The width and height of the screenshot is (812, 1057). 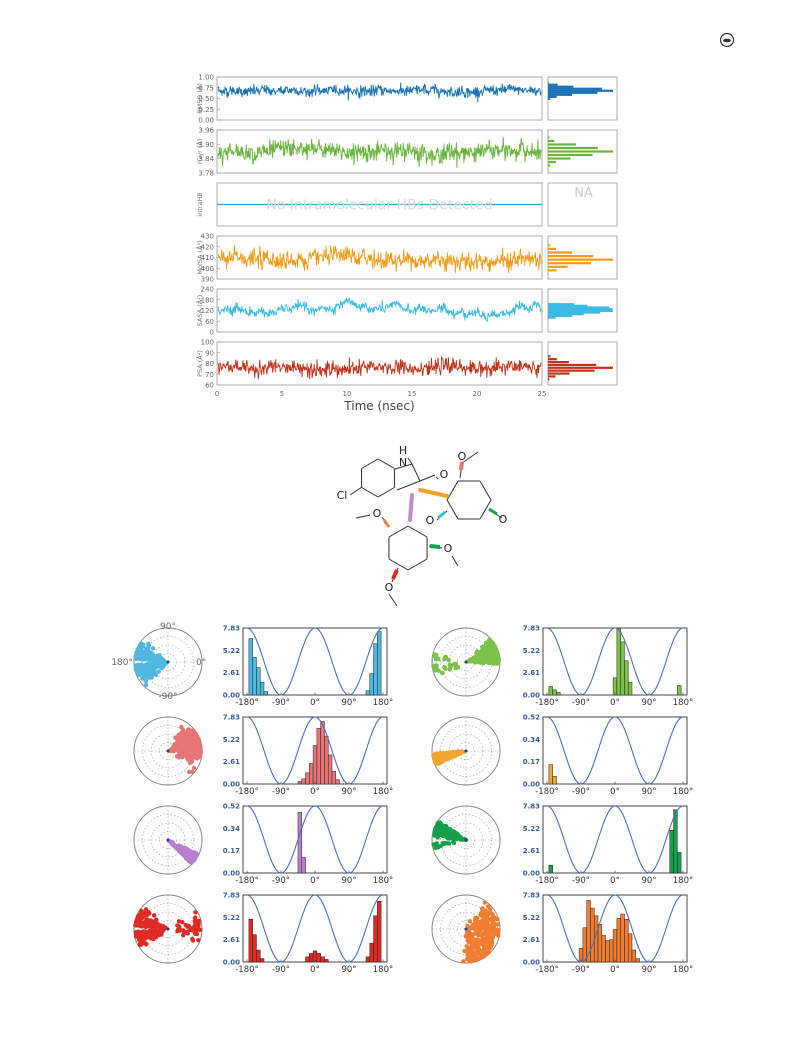 What do you see at coordinates (379, 310) in the screenshot?
I see `ts-frame` at bounding box center [379, 310].